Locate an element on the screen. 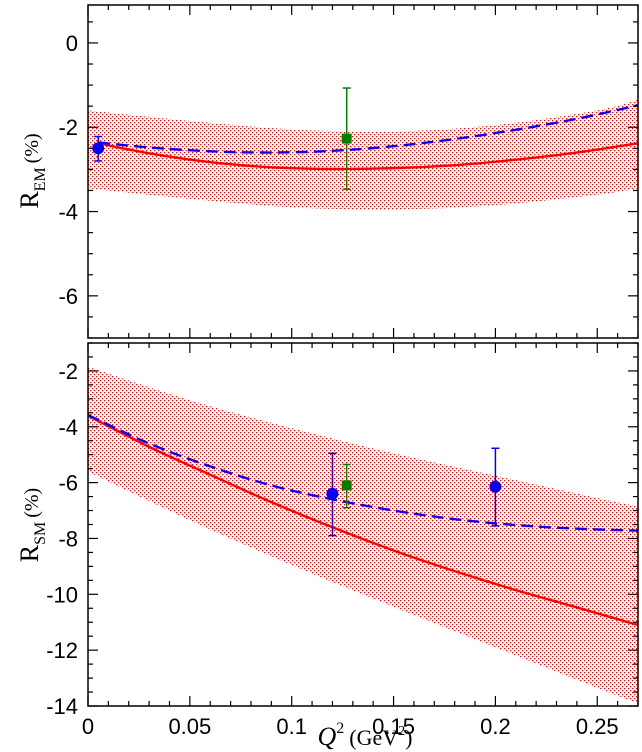  rsm-dashed-curve is located at coordinates (363, 472).